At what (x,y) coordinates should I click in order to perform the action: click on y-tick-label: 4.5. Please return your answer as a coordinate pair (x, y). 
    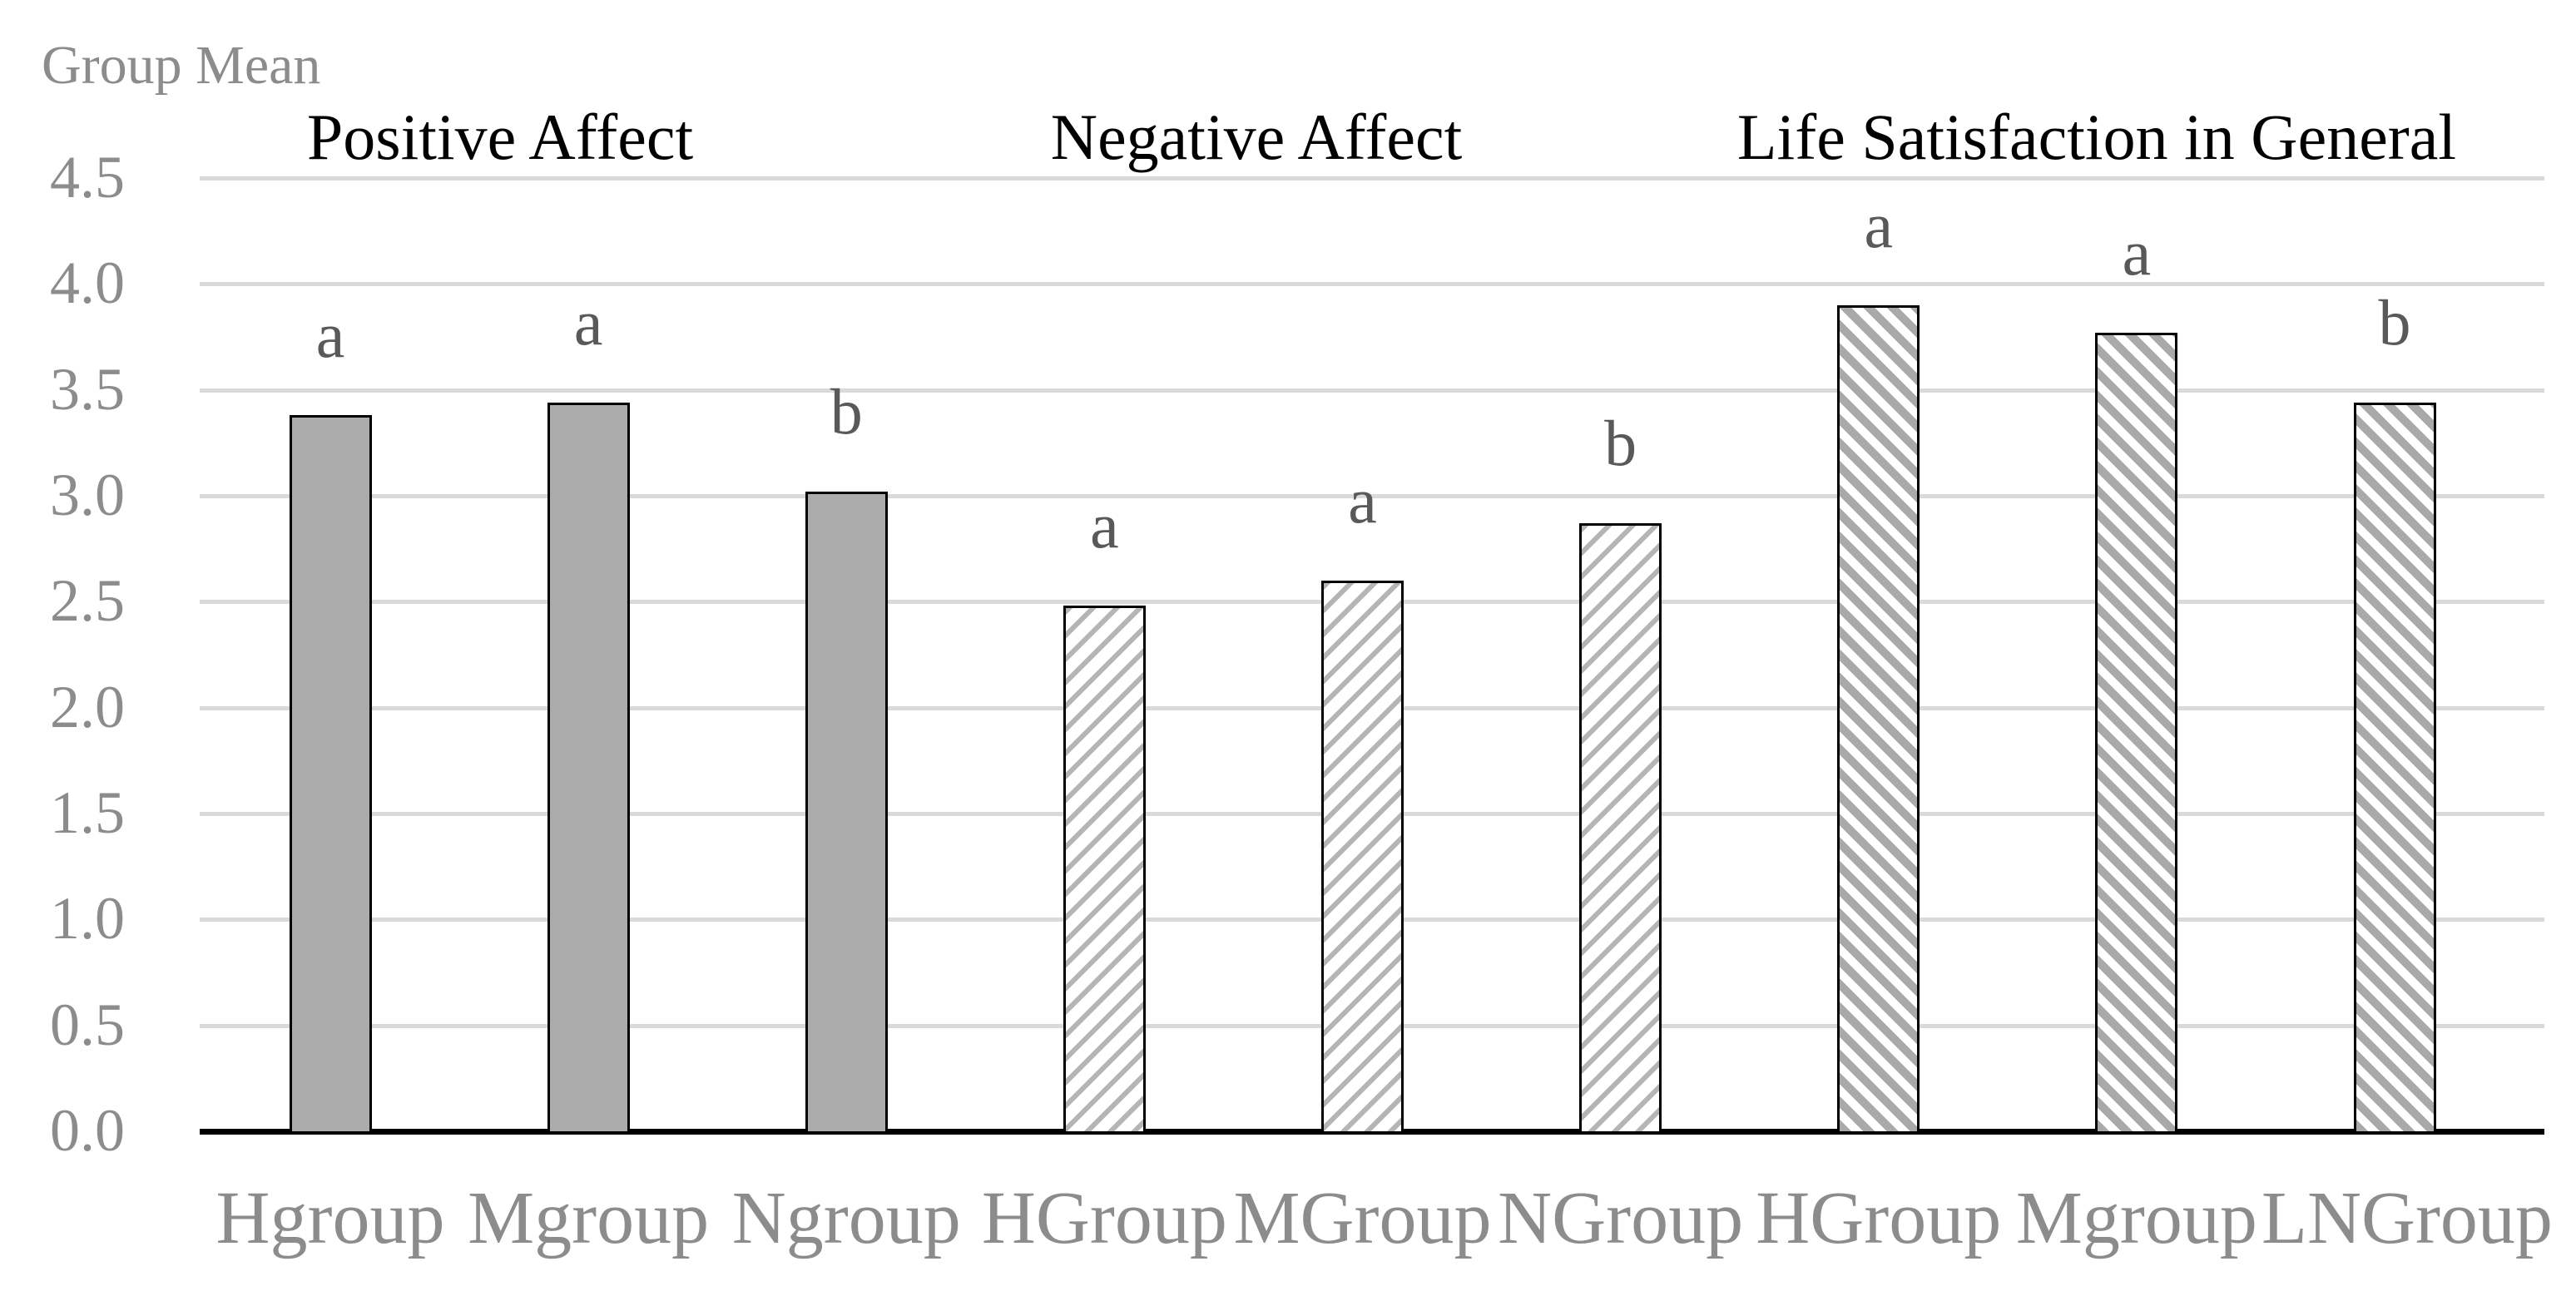
    Looking at the image, I should click on (87, 176).